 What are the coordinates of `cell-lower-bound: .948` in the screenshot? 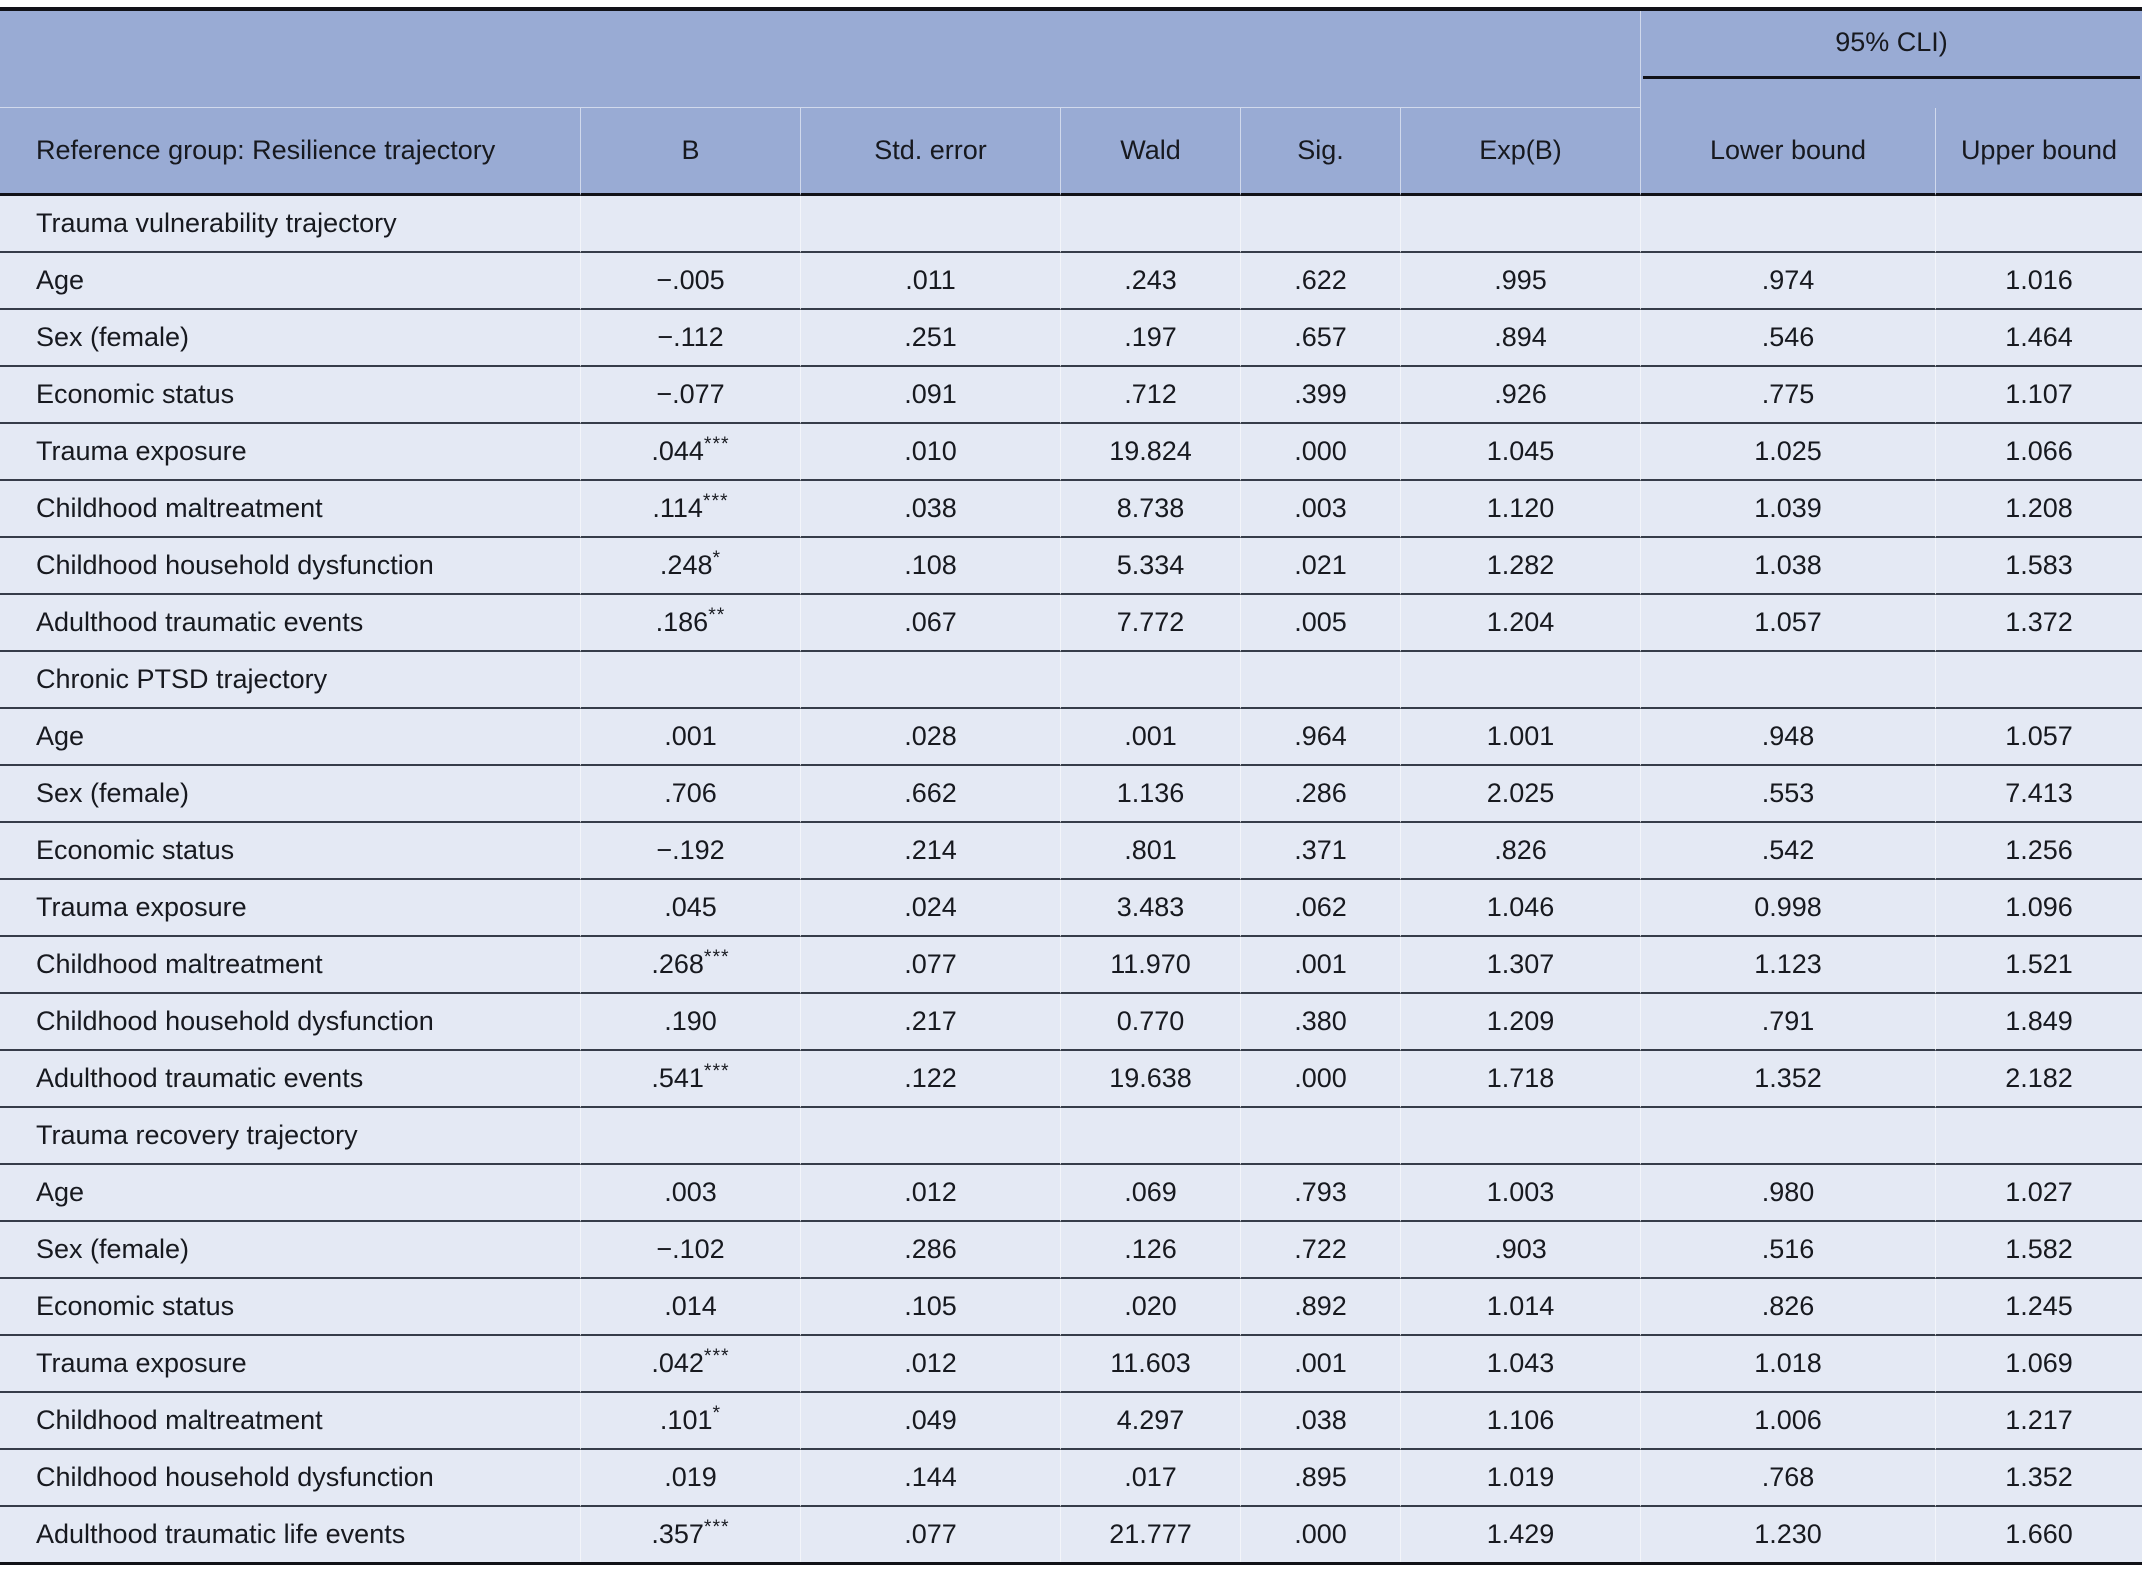 It's located at (1787, 737).